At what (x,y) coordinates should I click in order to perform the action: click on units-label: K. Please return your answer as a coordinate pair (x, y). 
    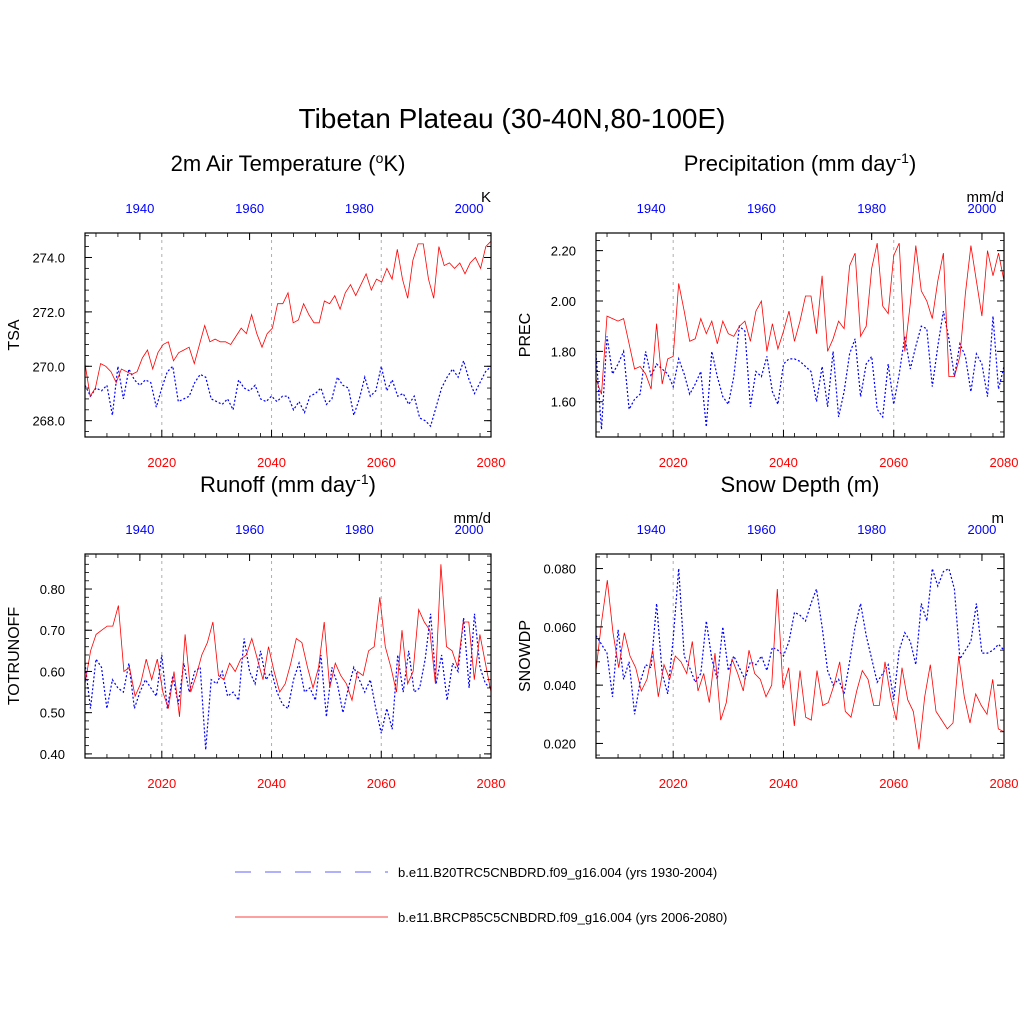
    Looking at the image, I should click on (486, 197).